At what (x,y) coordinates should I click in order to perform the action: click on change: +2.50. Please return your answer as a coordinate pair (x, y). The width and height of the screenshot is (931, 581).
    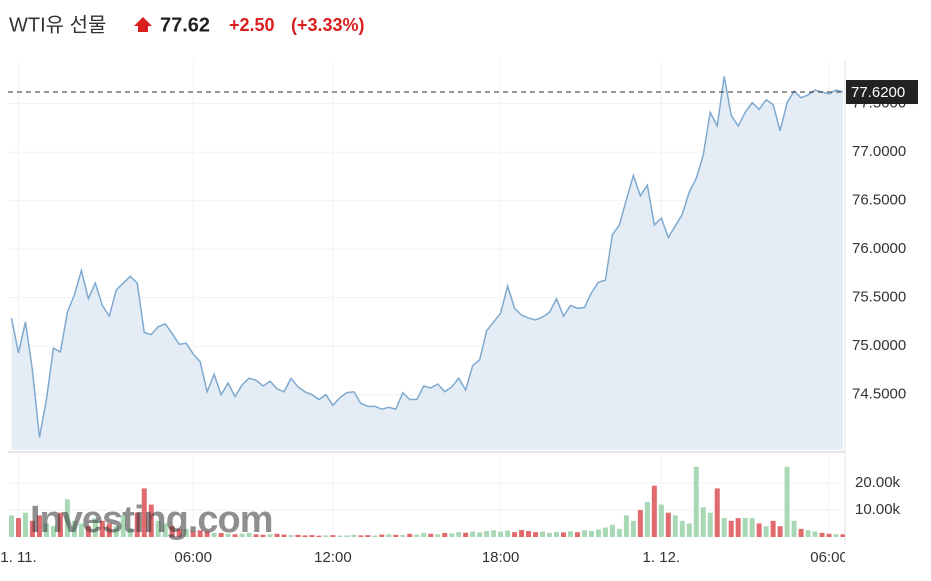
    Looking at the image, I should click on (252, 25).